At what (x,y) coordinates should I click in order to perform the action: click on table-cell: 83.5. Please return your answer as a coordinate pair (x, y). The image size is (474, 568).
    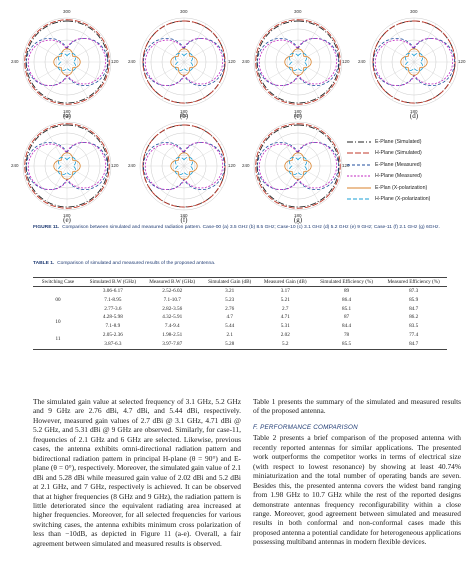
    Looking at the image, I should click on (414, 326).